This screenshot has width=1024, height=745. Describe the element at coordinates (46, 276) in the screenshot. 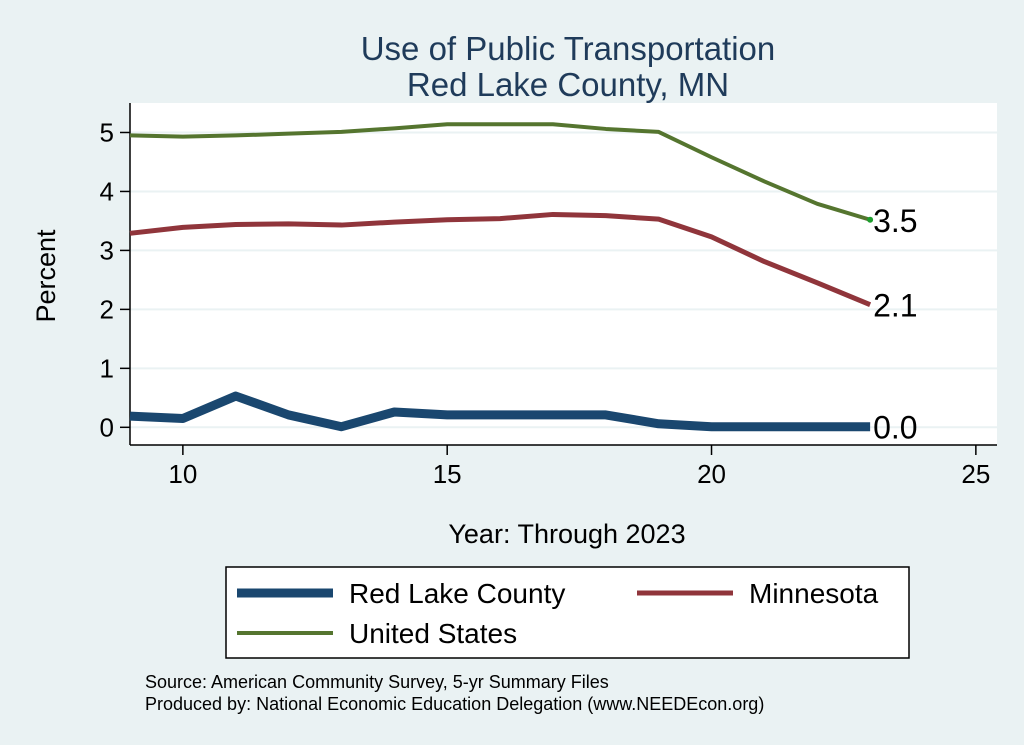

I see `y-axis-label: Percent` at that location.